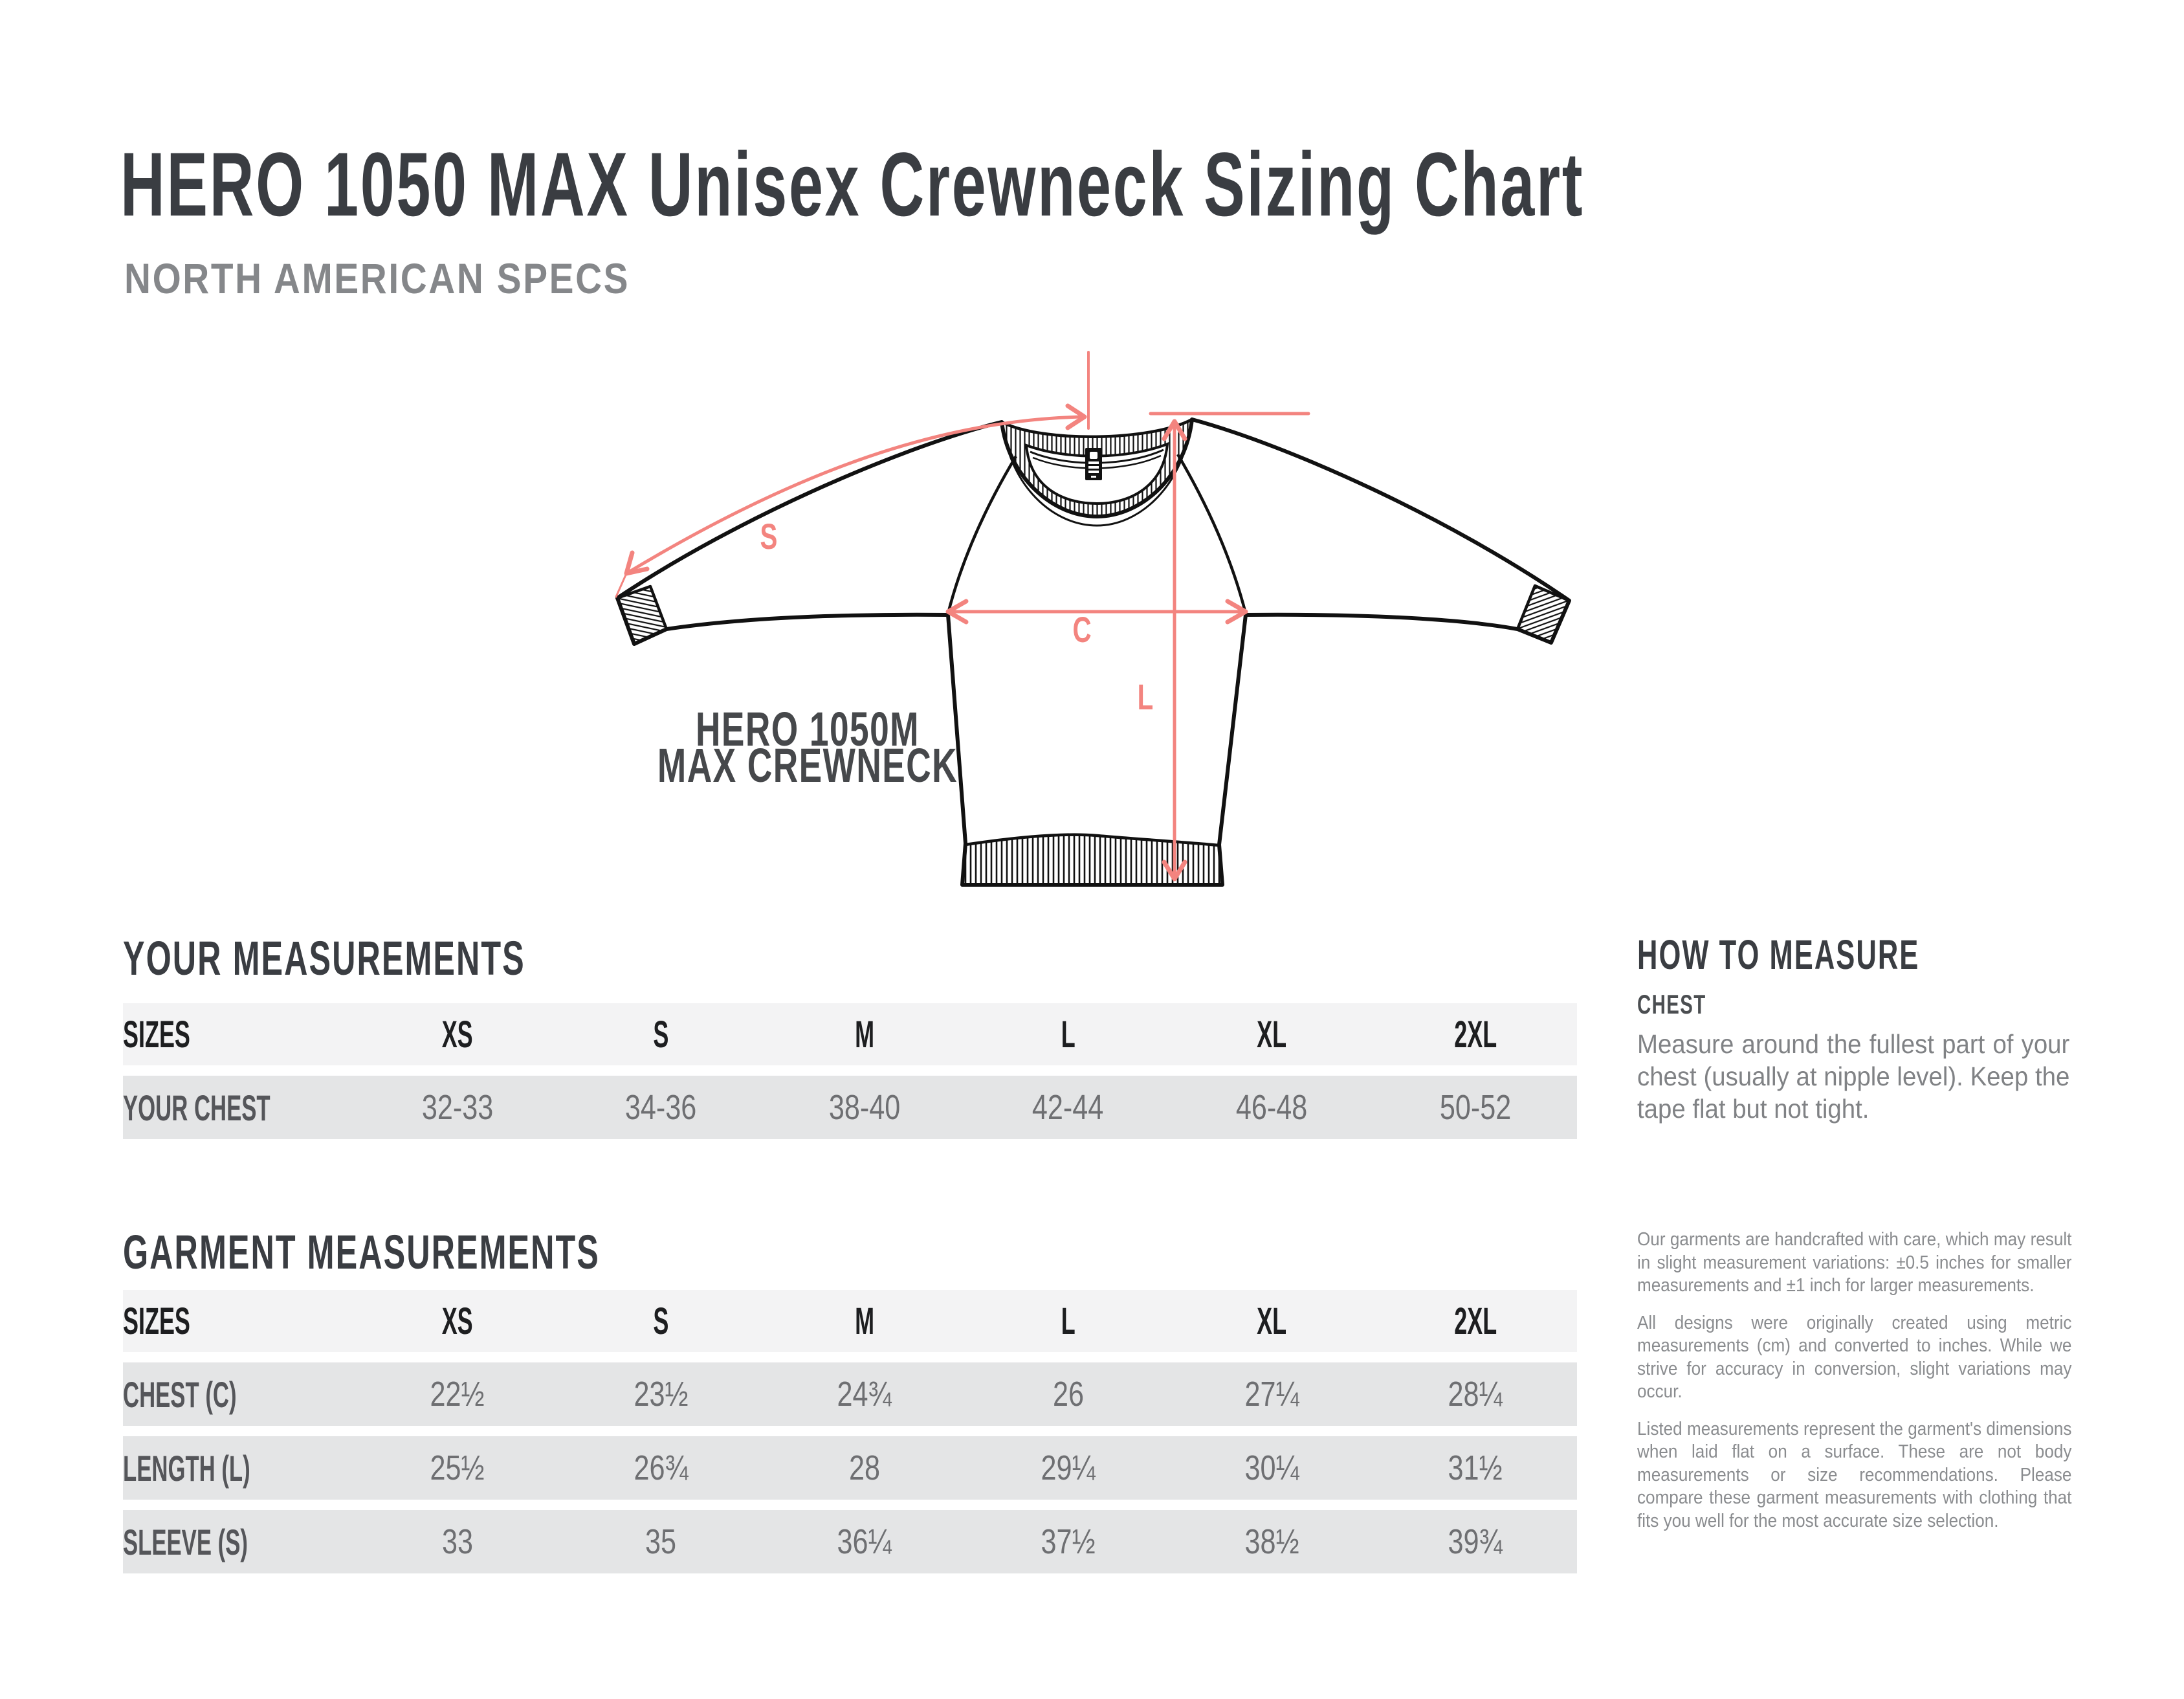 This screenshot has width=2184, height=1699. What do you see at coordinates (769, 537) in the screenshot?
I see `sleeve-dimension-label: S` at bounding box center [769, 537].